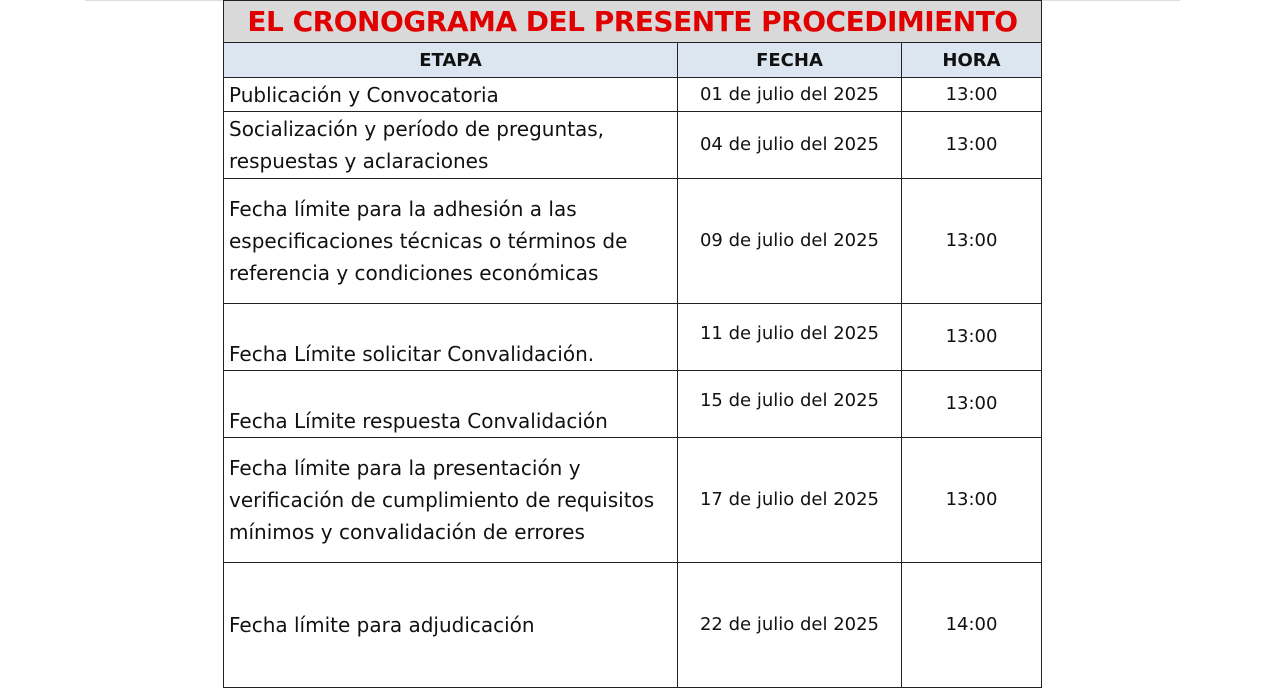  What do you see at coordinates (789, 500) in the screenshot?
I see `fecha-cell: 17 de julio del 2025` at bounding box center [789, 500].